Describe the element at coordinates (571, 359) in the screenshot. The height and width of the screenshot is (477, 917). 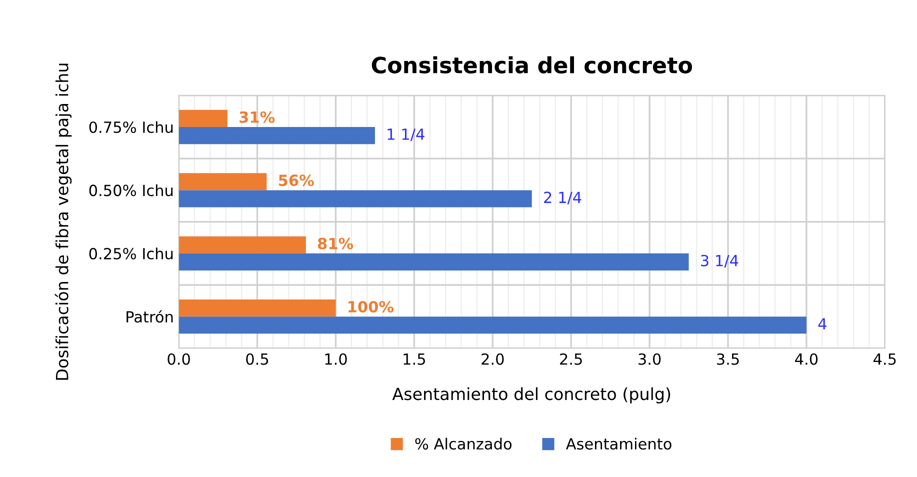
I see `x-tick-label: 2.5` at that location.